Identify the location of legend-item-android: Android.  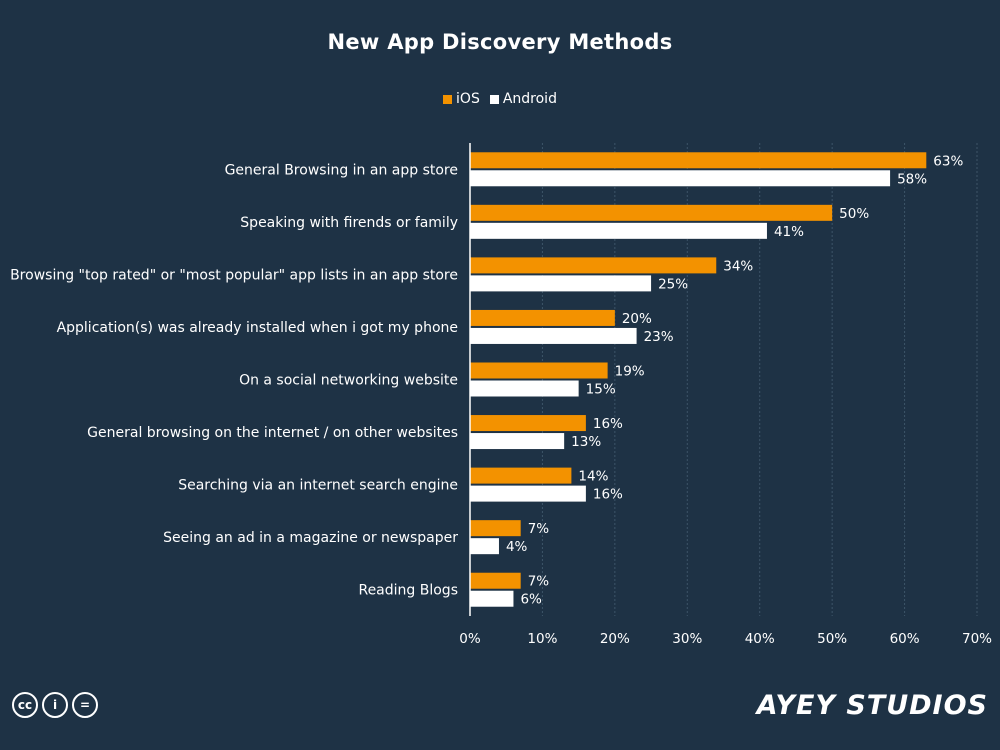
(523, 99).